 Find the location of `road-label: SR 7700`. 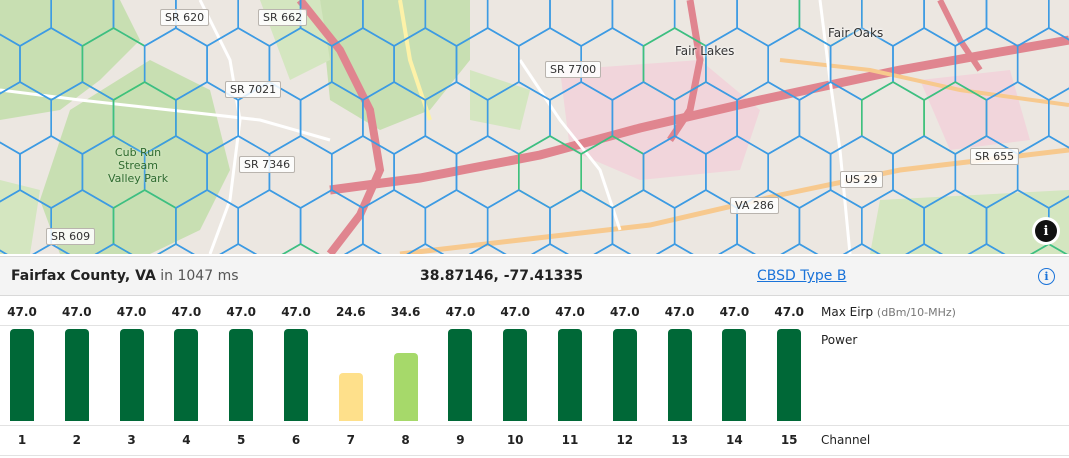

road-label: SR 7700 is located at coordinates (573, 69).